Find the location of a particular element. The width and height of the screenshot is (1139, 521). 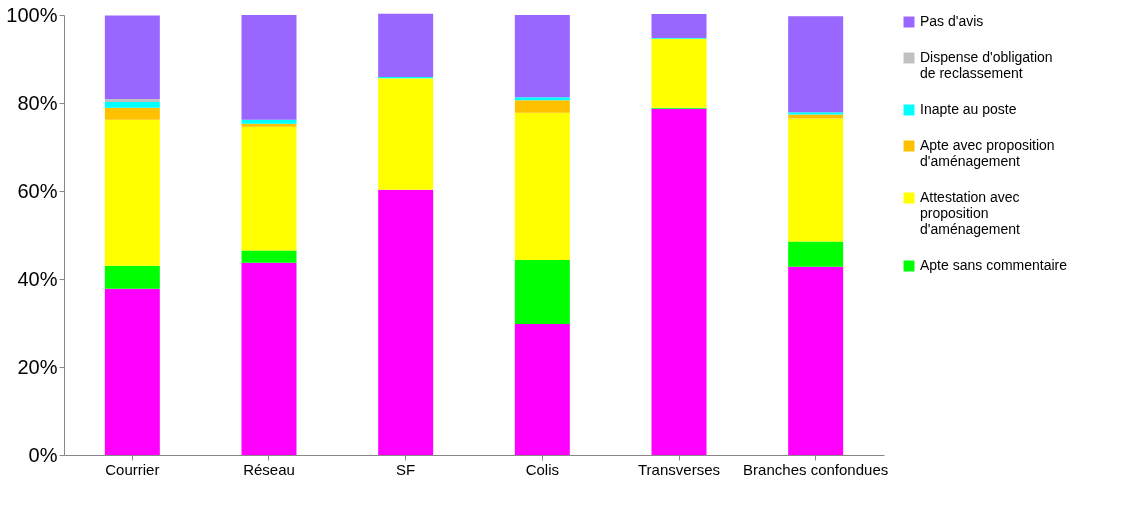

legend-label: Apte avec proposition d'aménagement is located at coordinates (987, 153).